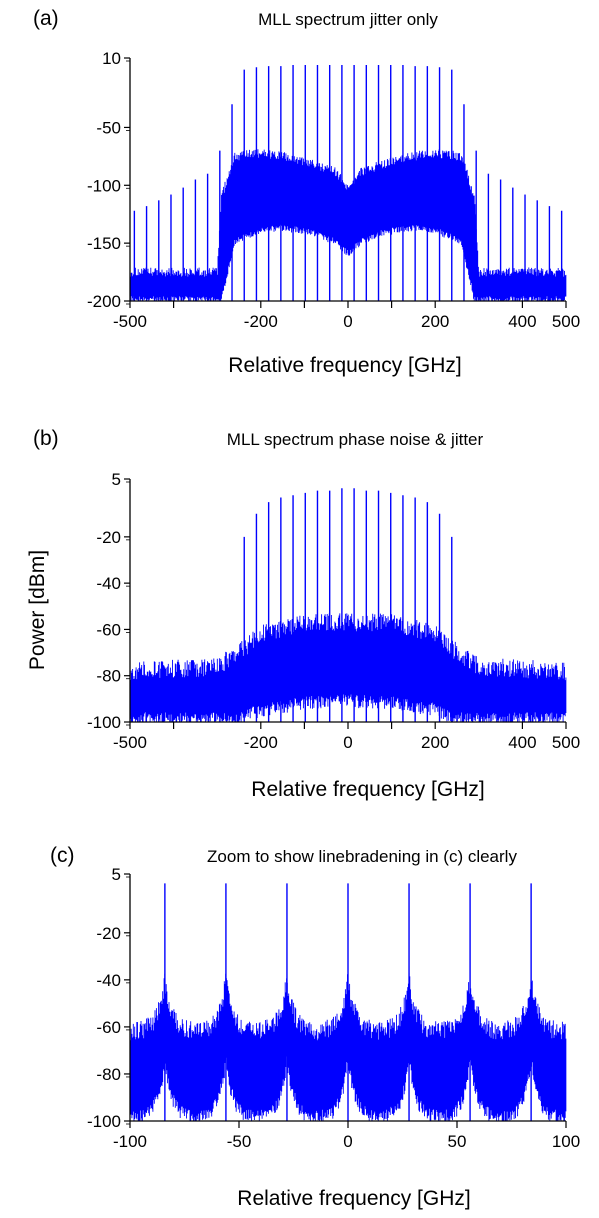 The height and width of the screenshot is (1218, 599). Describe the element at coordinates (239, 1141) in the screenshot. I see `x-tick-label: -50` at that location.